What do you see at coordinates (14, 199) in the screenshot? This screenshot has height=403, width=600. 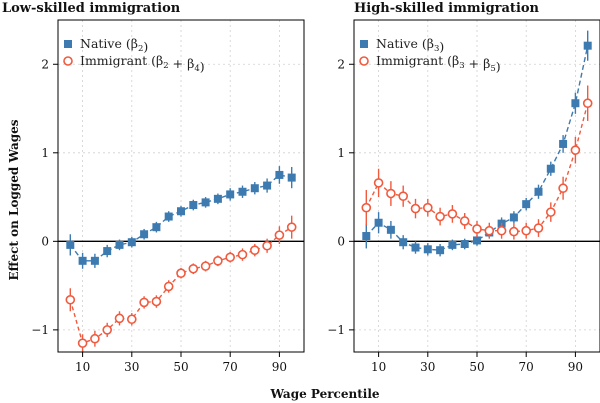 I see `y-axis-label: Effect on Logged Wages` at bounding box center [14, 199].